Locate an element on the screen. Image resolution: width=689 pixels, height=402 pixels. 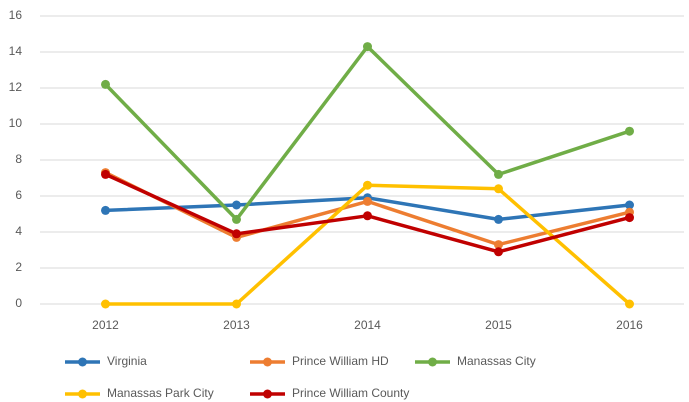
x-tick-label: 2016 is located at coordinates (629, 325).